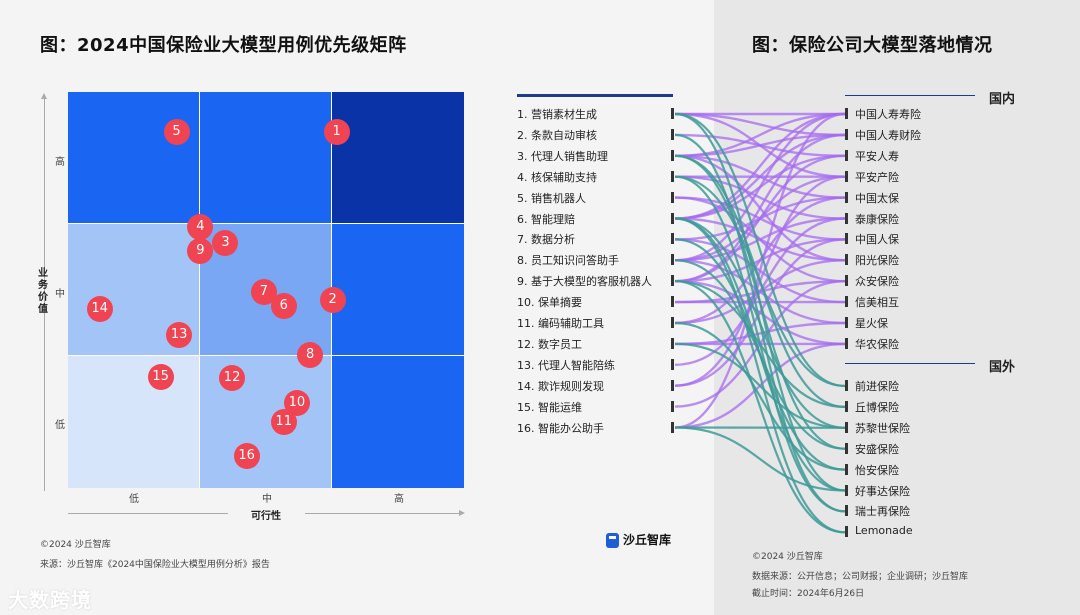 The height and width of the screenshot is (615, 1080). Describe the element at coordinates (134, 158) in the screenshot. I see `matrix-cell-high-low` at that location.